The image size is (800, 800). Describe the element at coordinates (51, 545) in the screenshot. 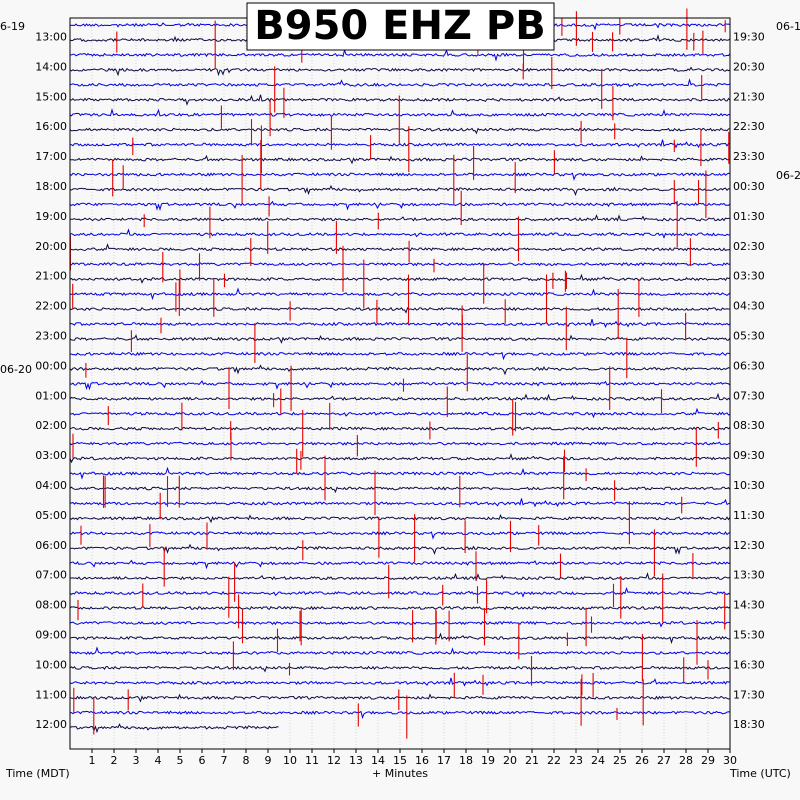

I see `left-hour-label: 06:00` at that location.